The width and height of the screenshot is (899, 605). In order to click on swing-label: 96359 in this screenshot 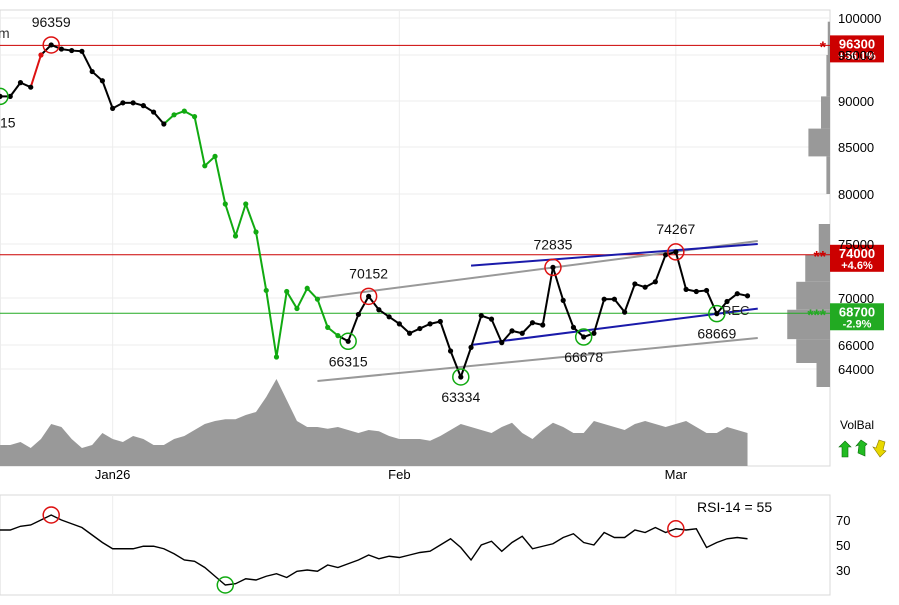, I will do `click(51, 22)`.